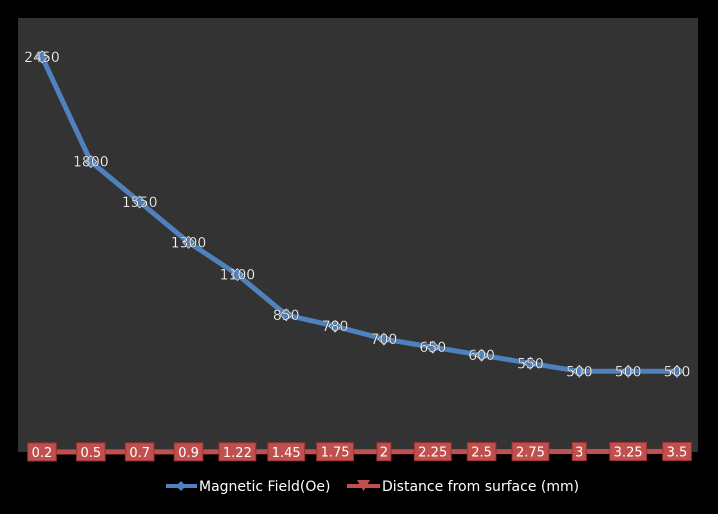 The width and height of the screenshot is (718, 514). I want to click on data-label: 780, so click(335, 327).